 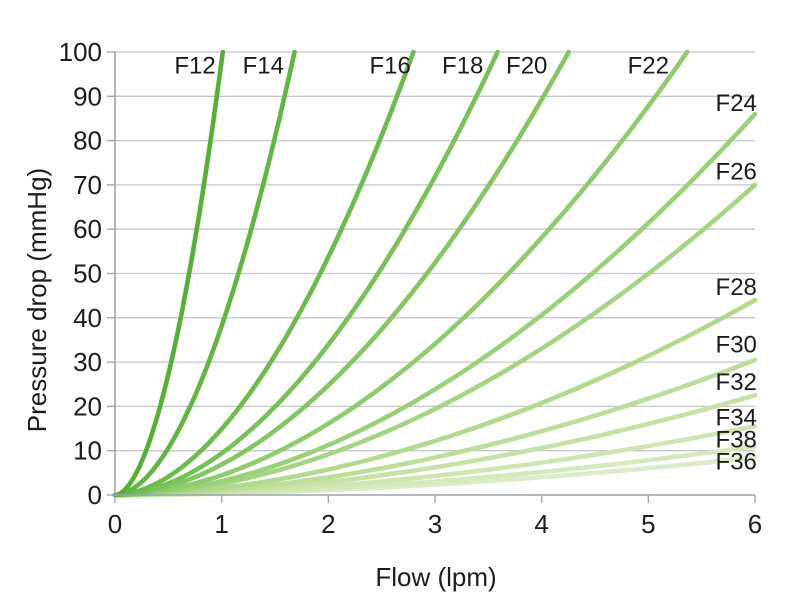 I want to click on y-tick-label: 90, so click(x=87, y=96).